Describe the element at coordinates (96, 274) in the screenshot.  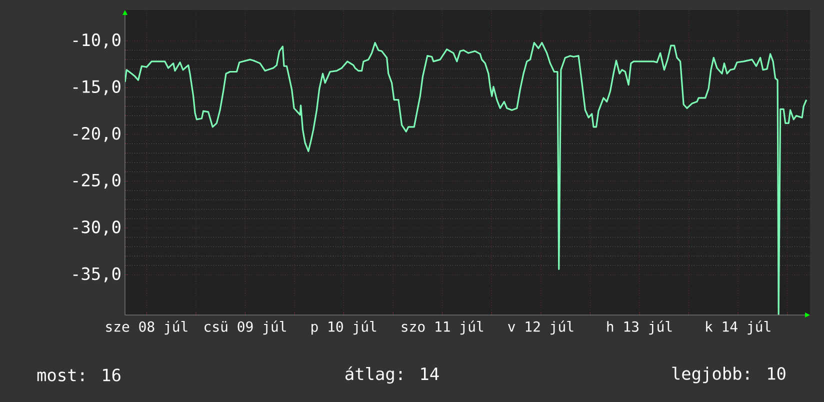
I see `y-tick-label: -35,0` at that location.